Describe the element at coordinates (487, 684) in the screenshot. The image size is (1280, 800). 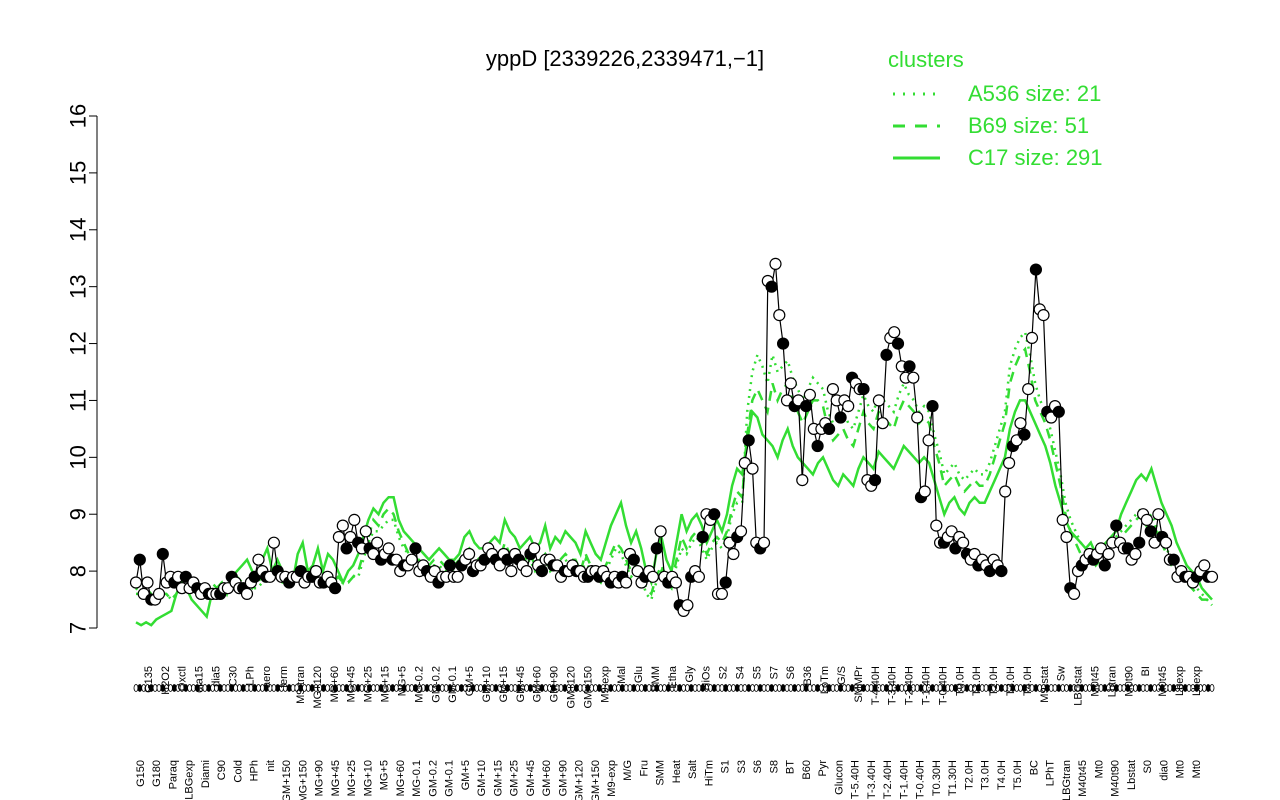
I see `x-tick-label-upper: GM+10` at that location.